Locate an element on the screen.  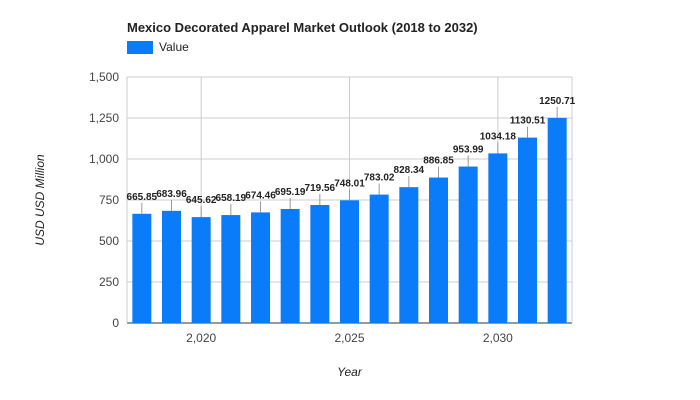
data-label: 683.96 is located at coordinates (171, 194).